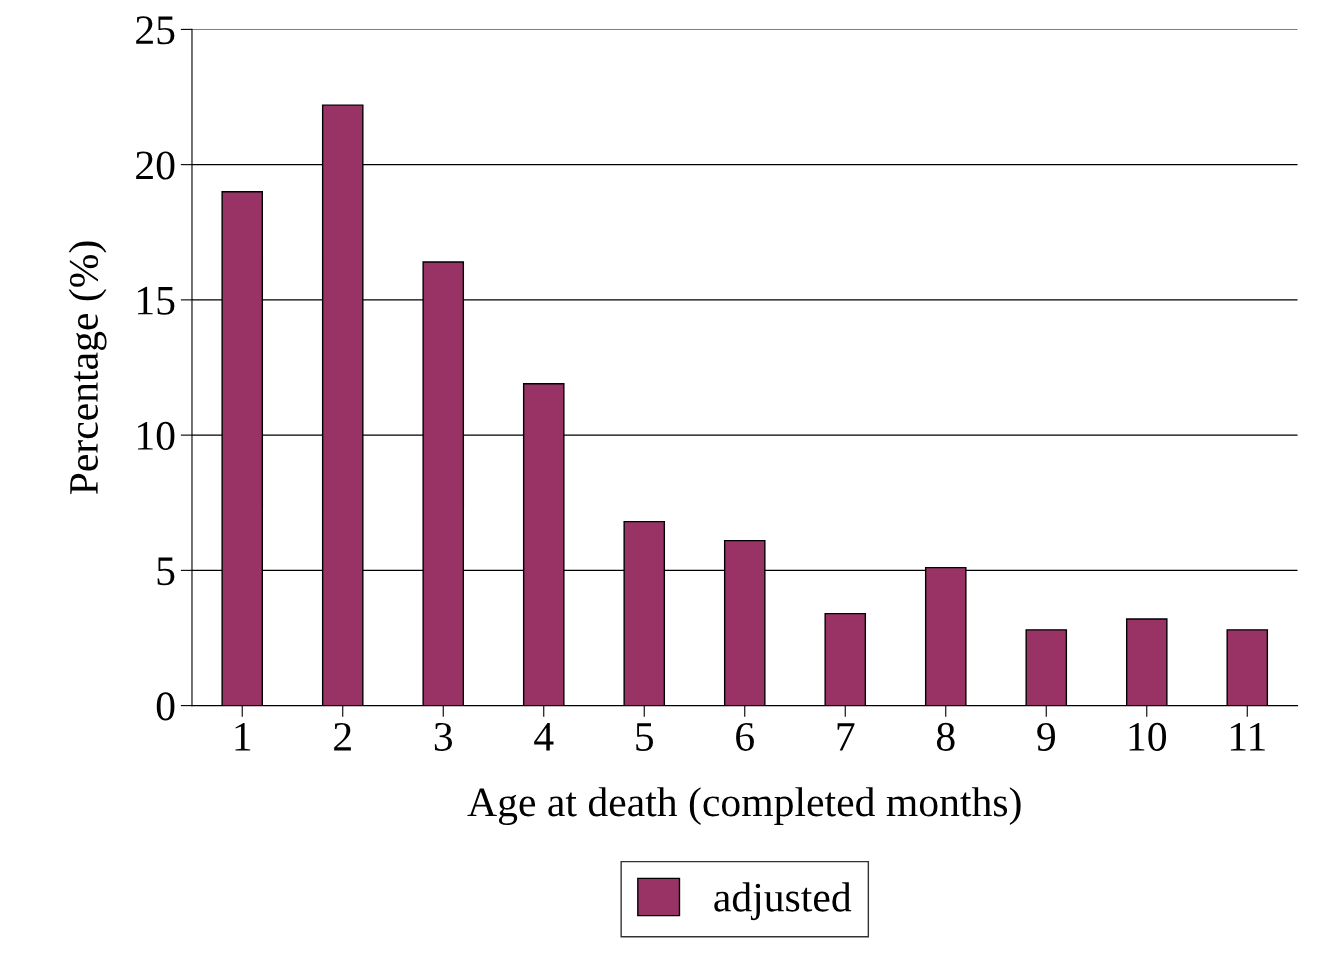 This screenshot has height=980, width=1324. Describe the element at coordinates (945, 736) in the screenshot. I see `x-tick-label: 8` at that location.